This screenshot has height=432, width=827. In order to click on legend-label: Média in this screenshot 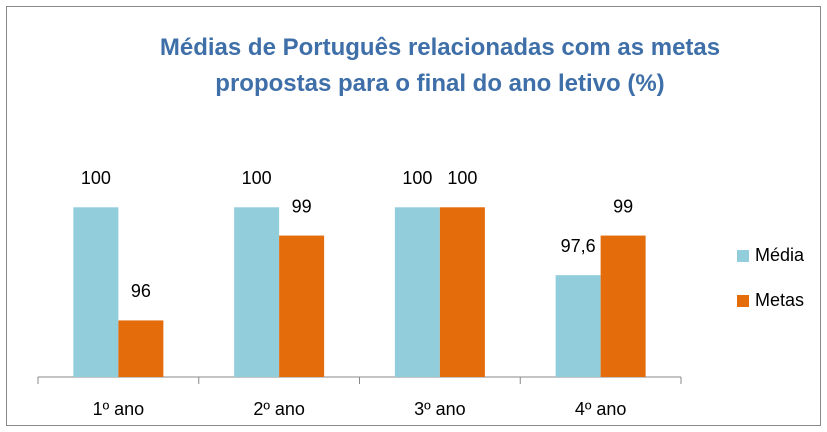, I will do `click(780, 255)`.